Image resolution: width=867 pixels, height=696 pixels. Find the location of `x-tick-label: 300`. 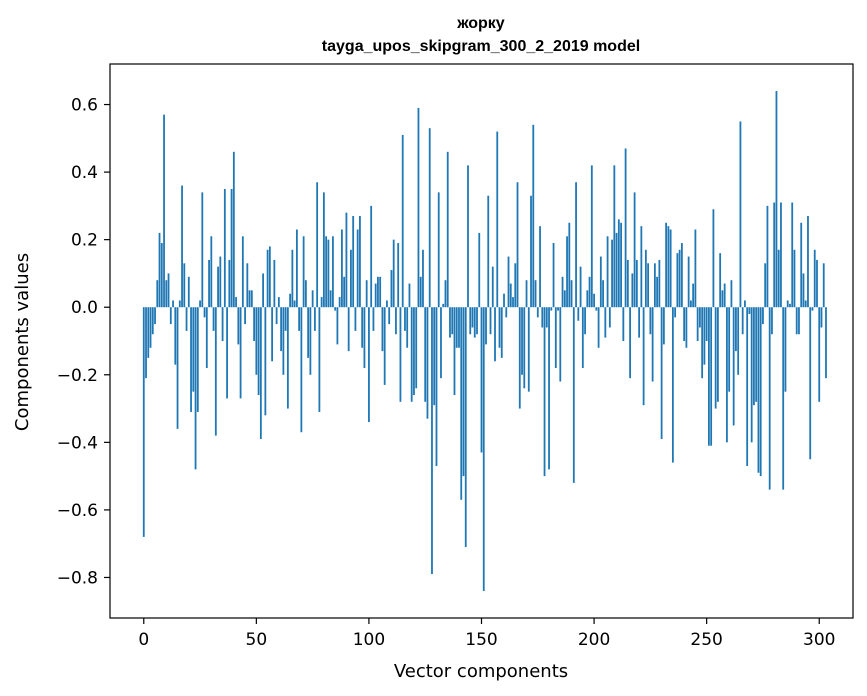

x-tick-label: 300 is located at coordinates (819, 640).